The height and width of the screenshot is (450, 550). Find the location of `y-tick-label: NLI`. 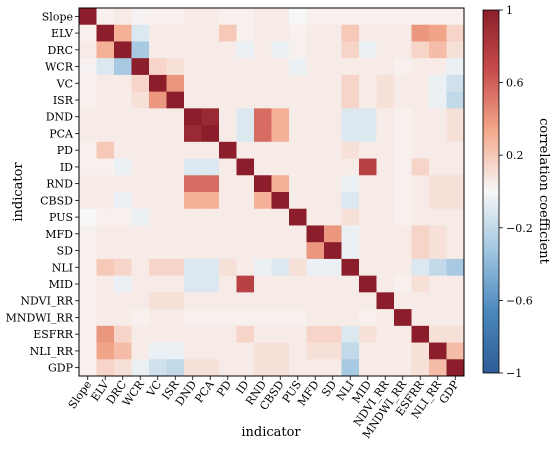

y-tick-label: NLI is located at coordinates (62, 267).